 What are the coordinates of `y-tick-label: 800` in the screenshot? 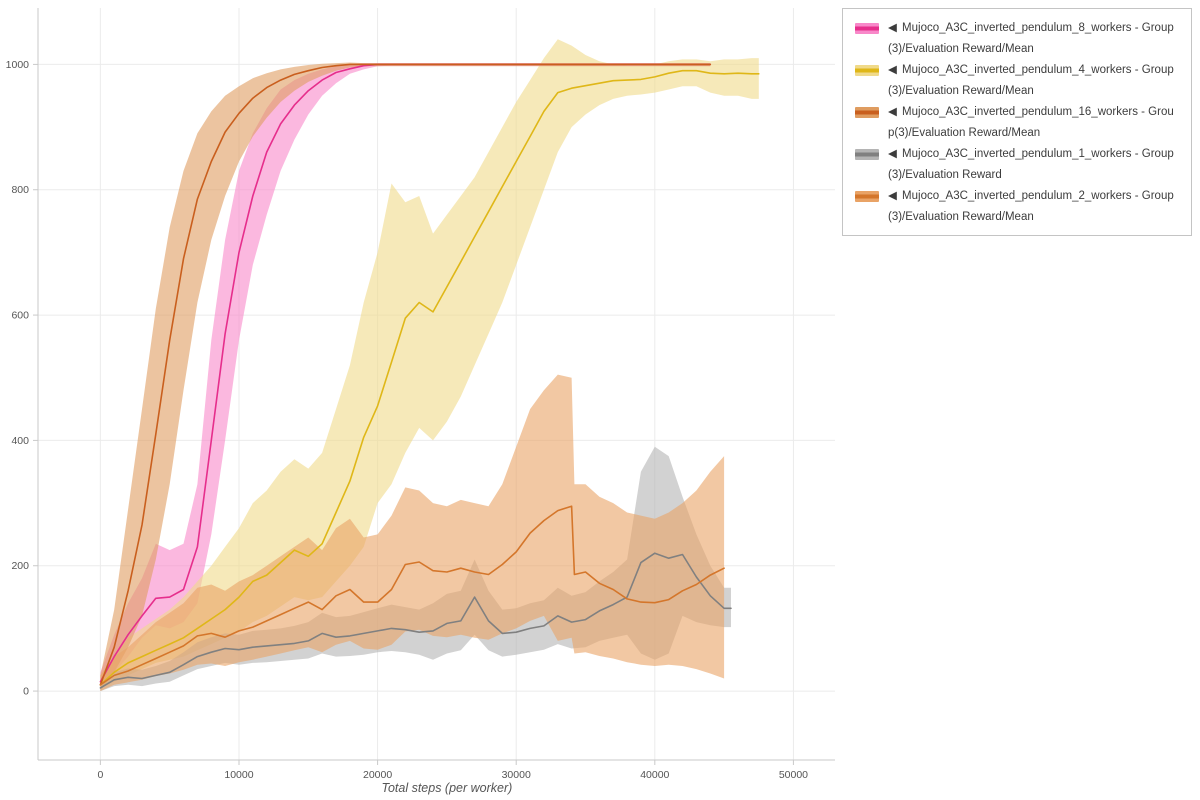 It's located at (20, 190).